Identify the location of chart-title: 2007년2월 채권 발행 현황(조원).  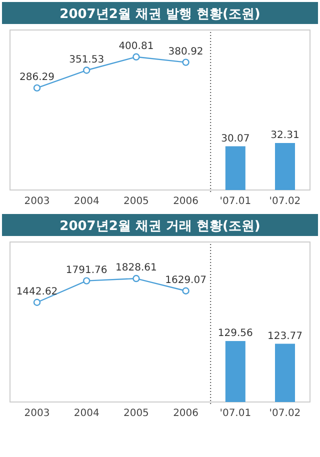
(160, 14).